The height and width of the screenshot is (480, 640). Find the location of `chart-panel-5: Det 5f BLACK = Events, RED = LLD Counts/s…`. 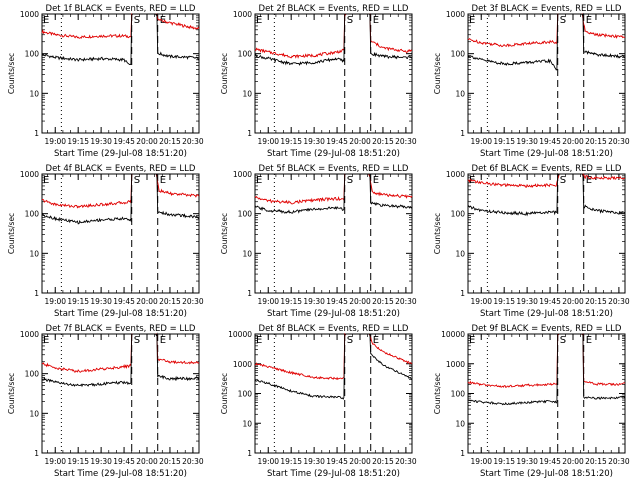

chart-panel-5: Det 5f BLACK = Events, RED = LLD Counts/s… is located at coordinates (318, 241).